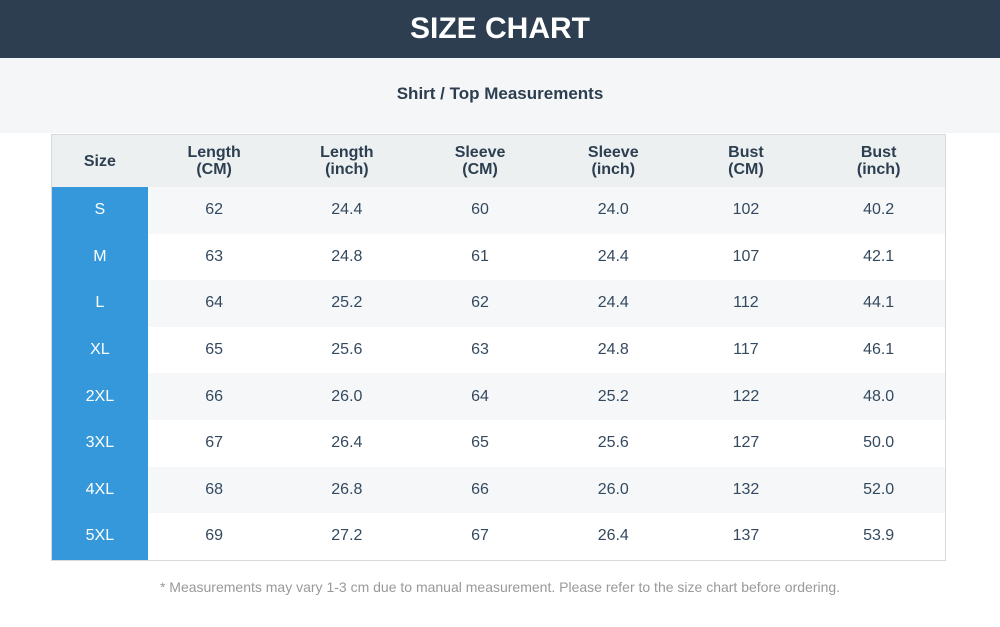  I want to click on title-bar: SIZE CHART, so click(500, 29).